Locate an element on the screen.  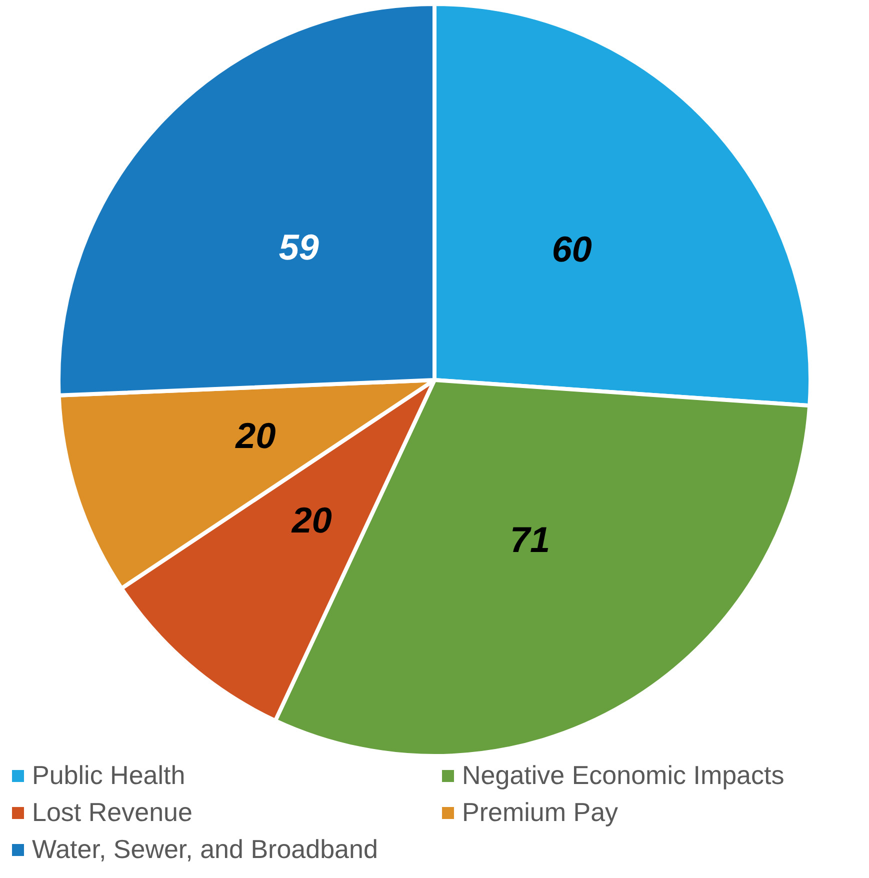
legend-label: Premium Pay is located at coordinates (540, 812).